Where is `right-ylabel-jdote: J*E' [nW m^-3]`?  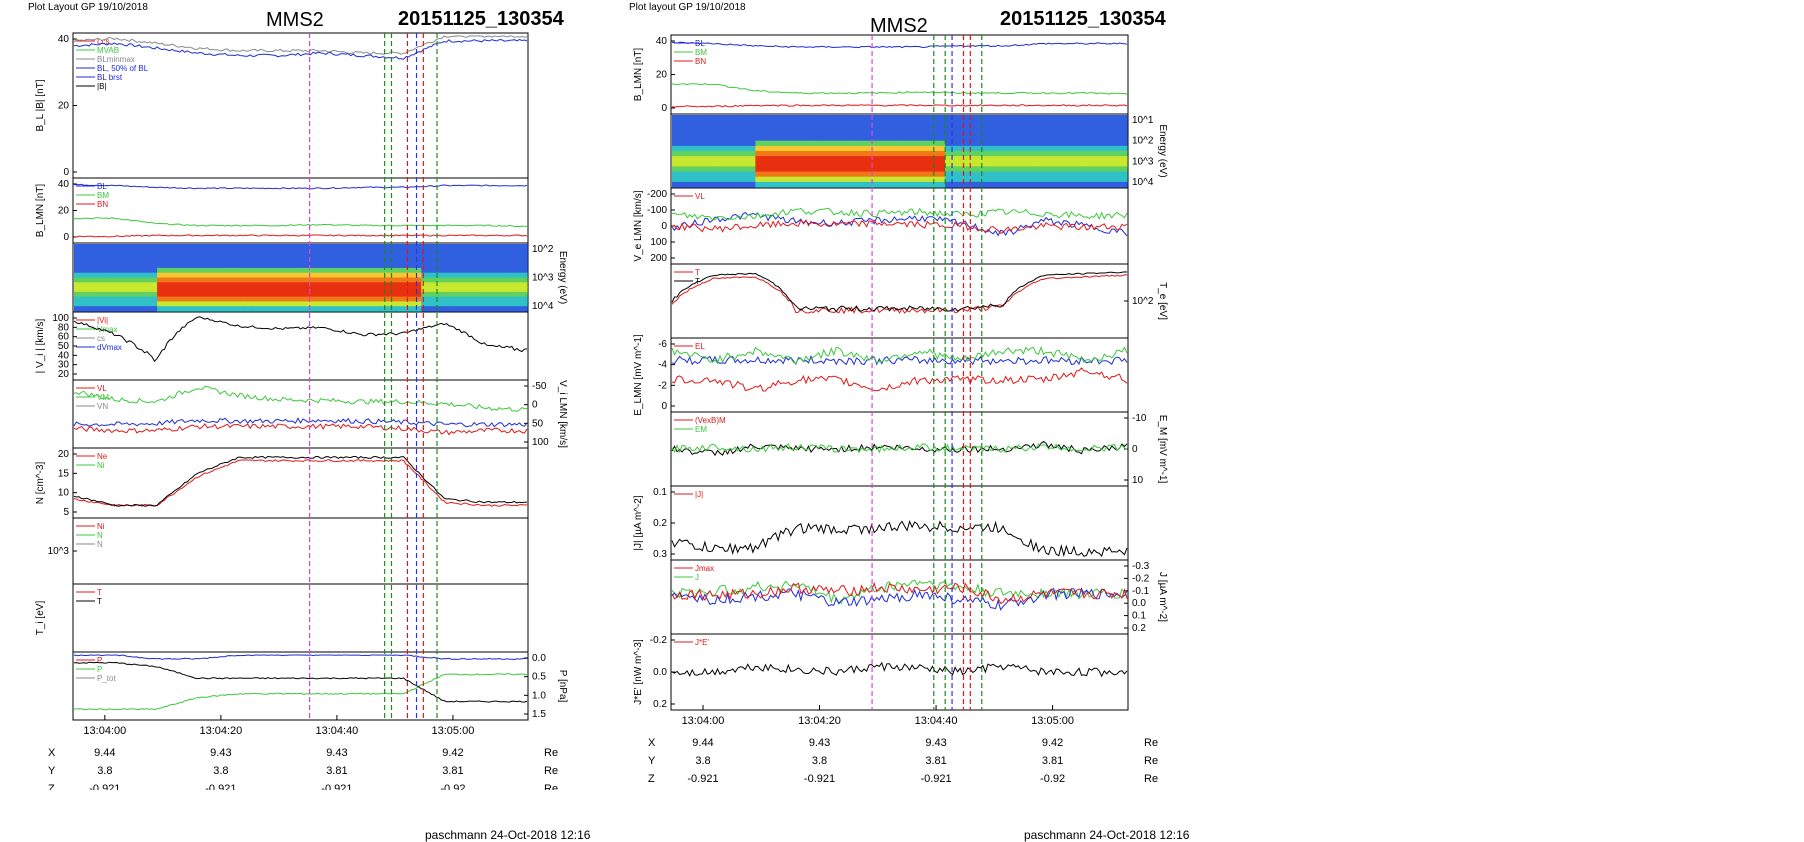
right-ylabel-jdote: J*E' [nW m^-3] is located at coordinates (638, 672).